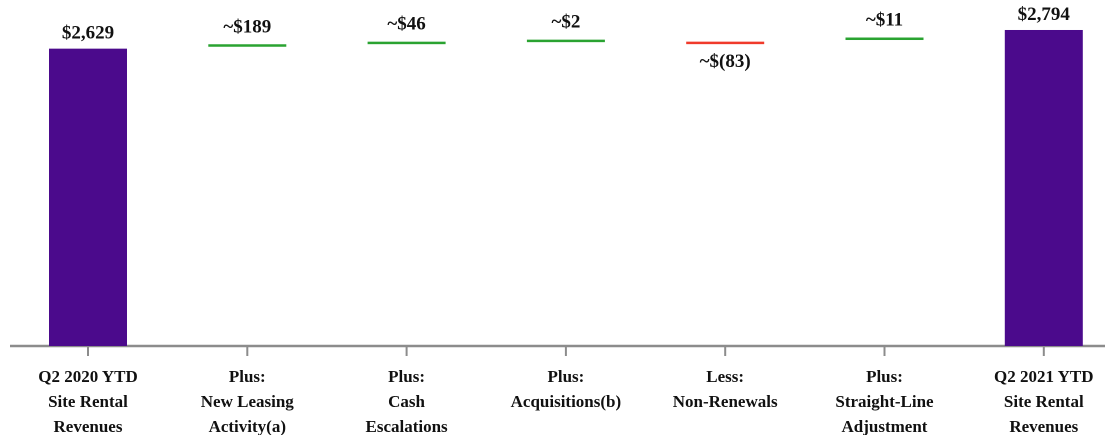 Image resolution: width=1109 pixels, height=440 pixels. I want to click on category-label: Acquisitions(b), so click(566, 401).